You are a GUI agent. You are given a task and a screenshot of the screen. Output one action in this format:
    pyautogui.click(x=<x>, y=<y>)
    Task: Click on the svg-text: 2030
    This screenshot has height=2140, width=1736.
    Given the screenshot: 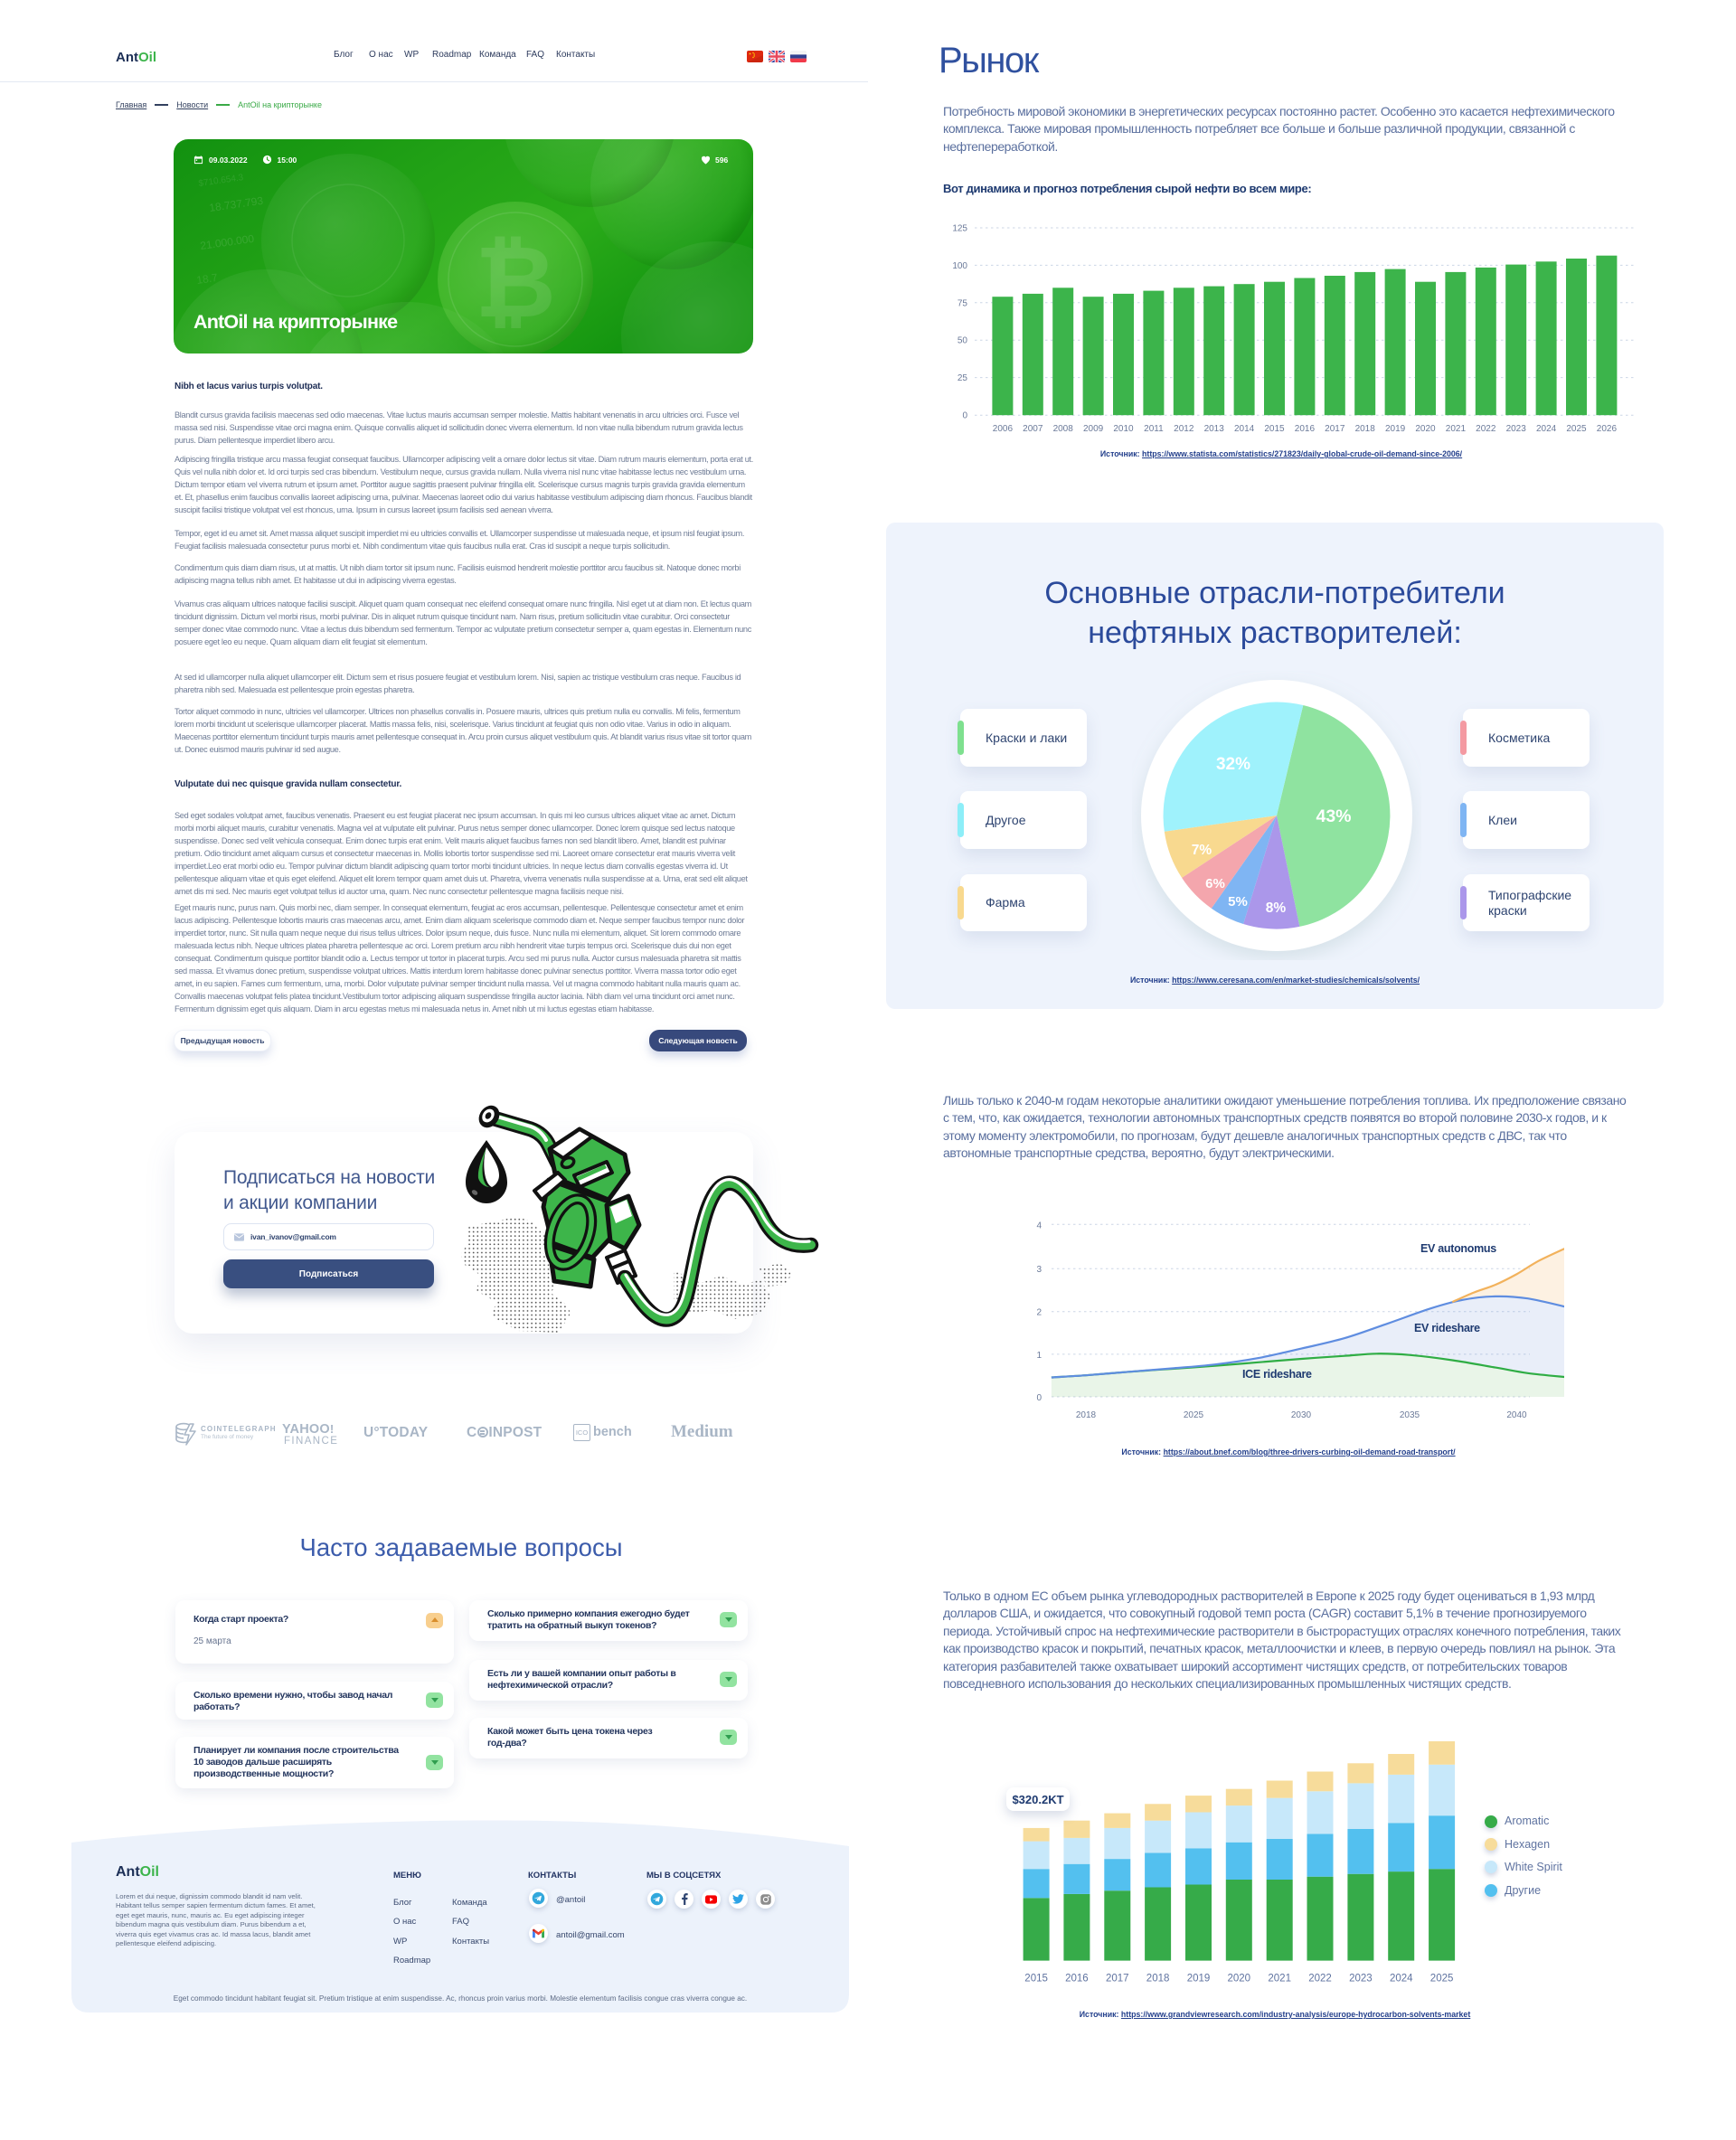 What is the action you would take?
    pyautogui.click(x=1301, y=1415)
    